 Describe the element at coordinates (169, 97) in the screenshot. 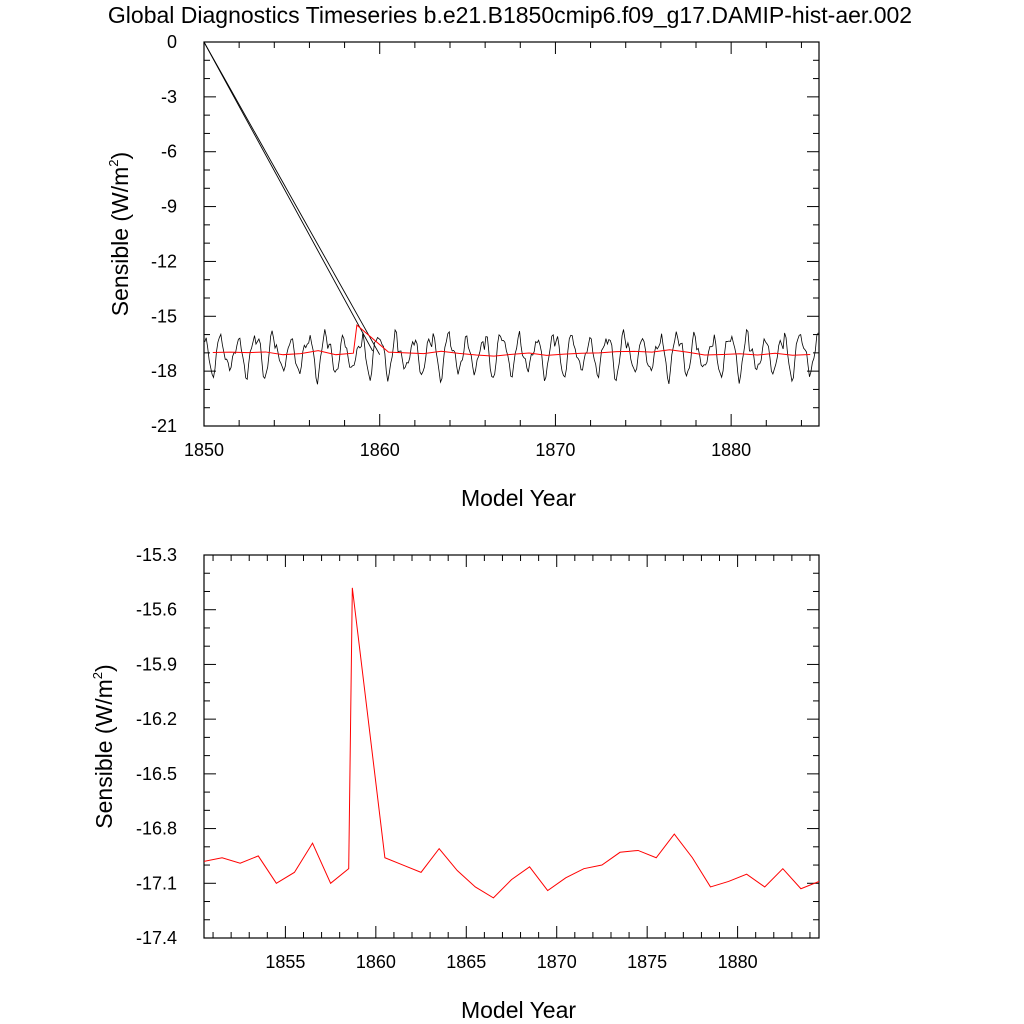

I see `y-tick-label: -3` at that location.